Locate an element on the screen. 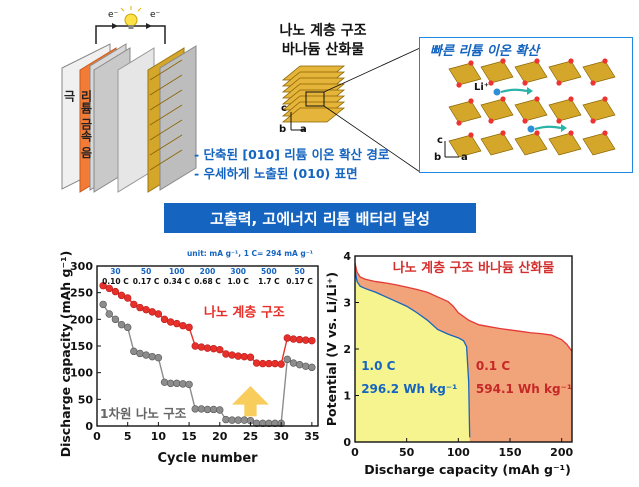  x-tick-label-3: 15 is located at coordinates (188, 436).